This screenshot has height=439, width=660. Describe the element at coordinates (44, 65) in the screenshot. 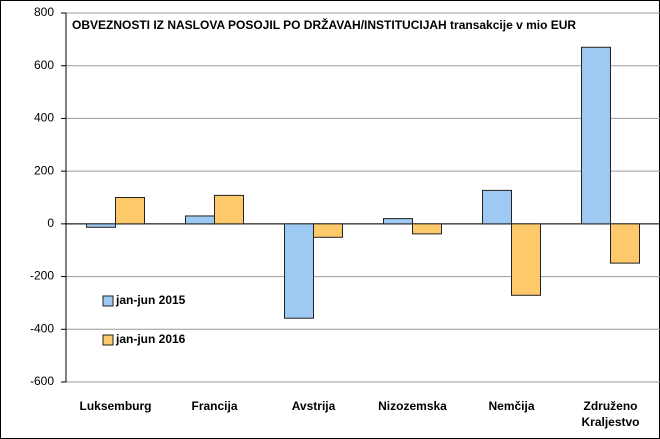

I see `y-tick-label: 600` at that location.